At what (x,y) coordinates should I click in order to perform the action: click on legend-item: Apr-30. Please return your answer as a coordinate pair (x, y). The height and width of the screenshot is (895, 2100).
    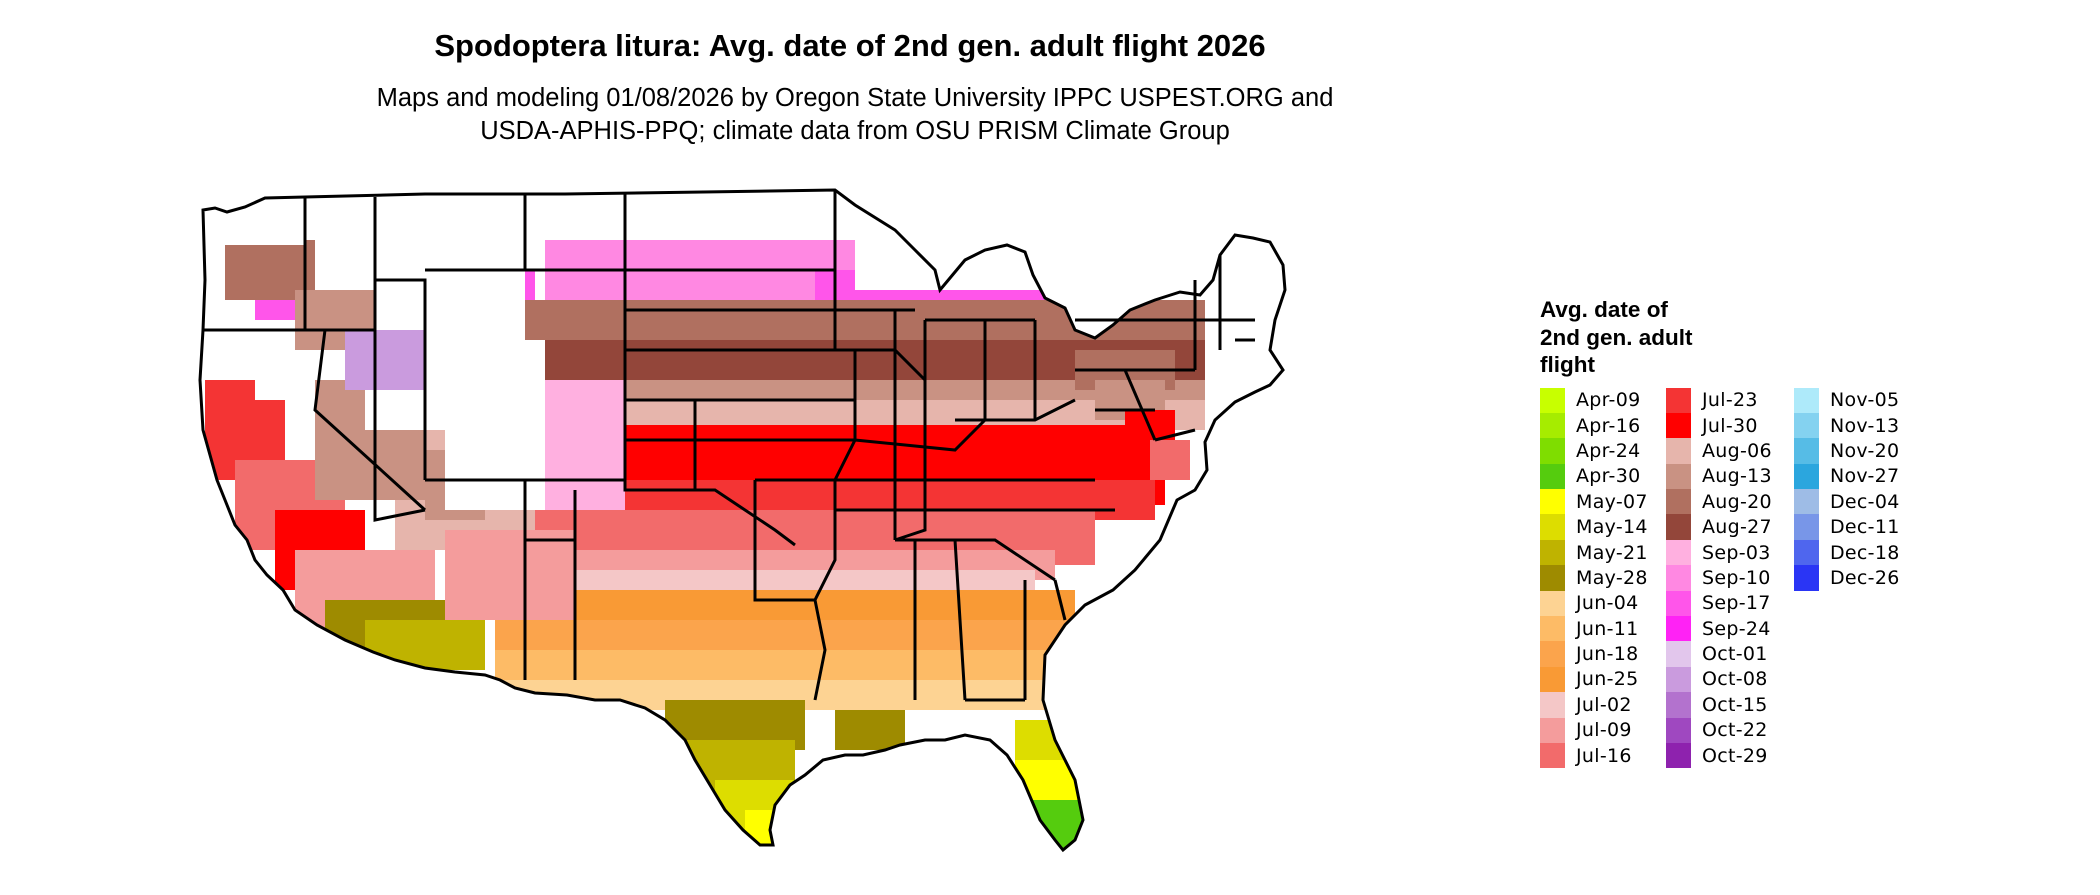
    Looking at the image, I should click on (1594, 476).